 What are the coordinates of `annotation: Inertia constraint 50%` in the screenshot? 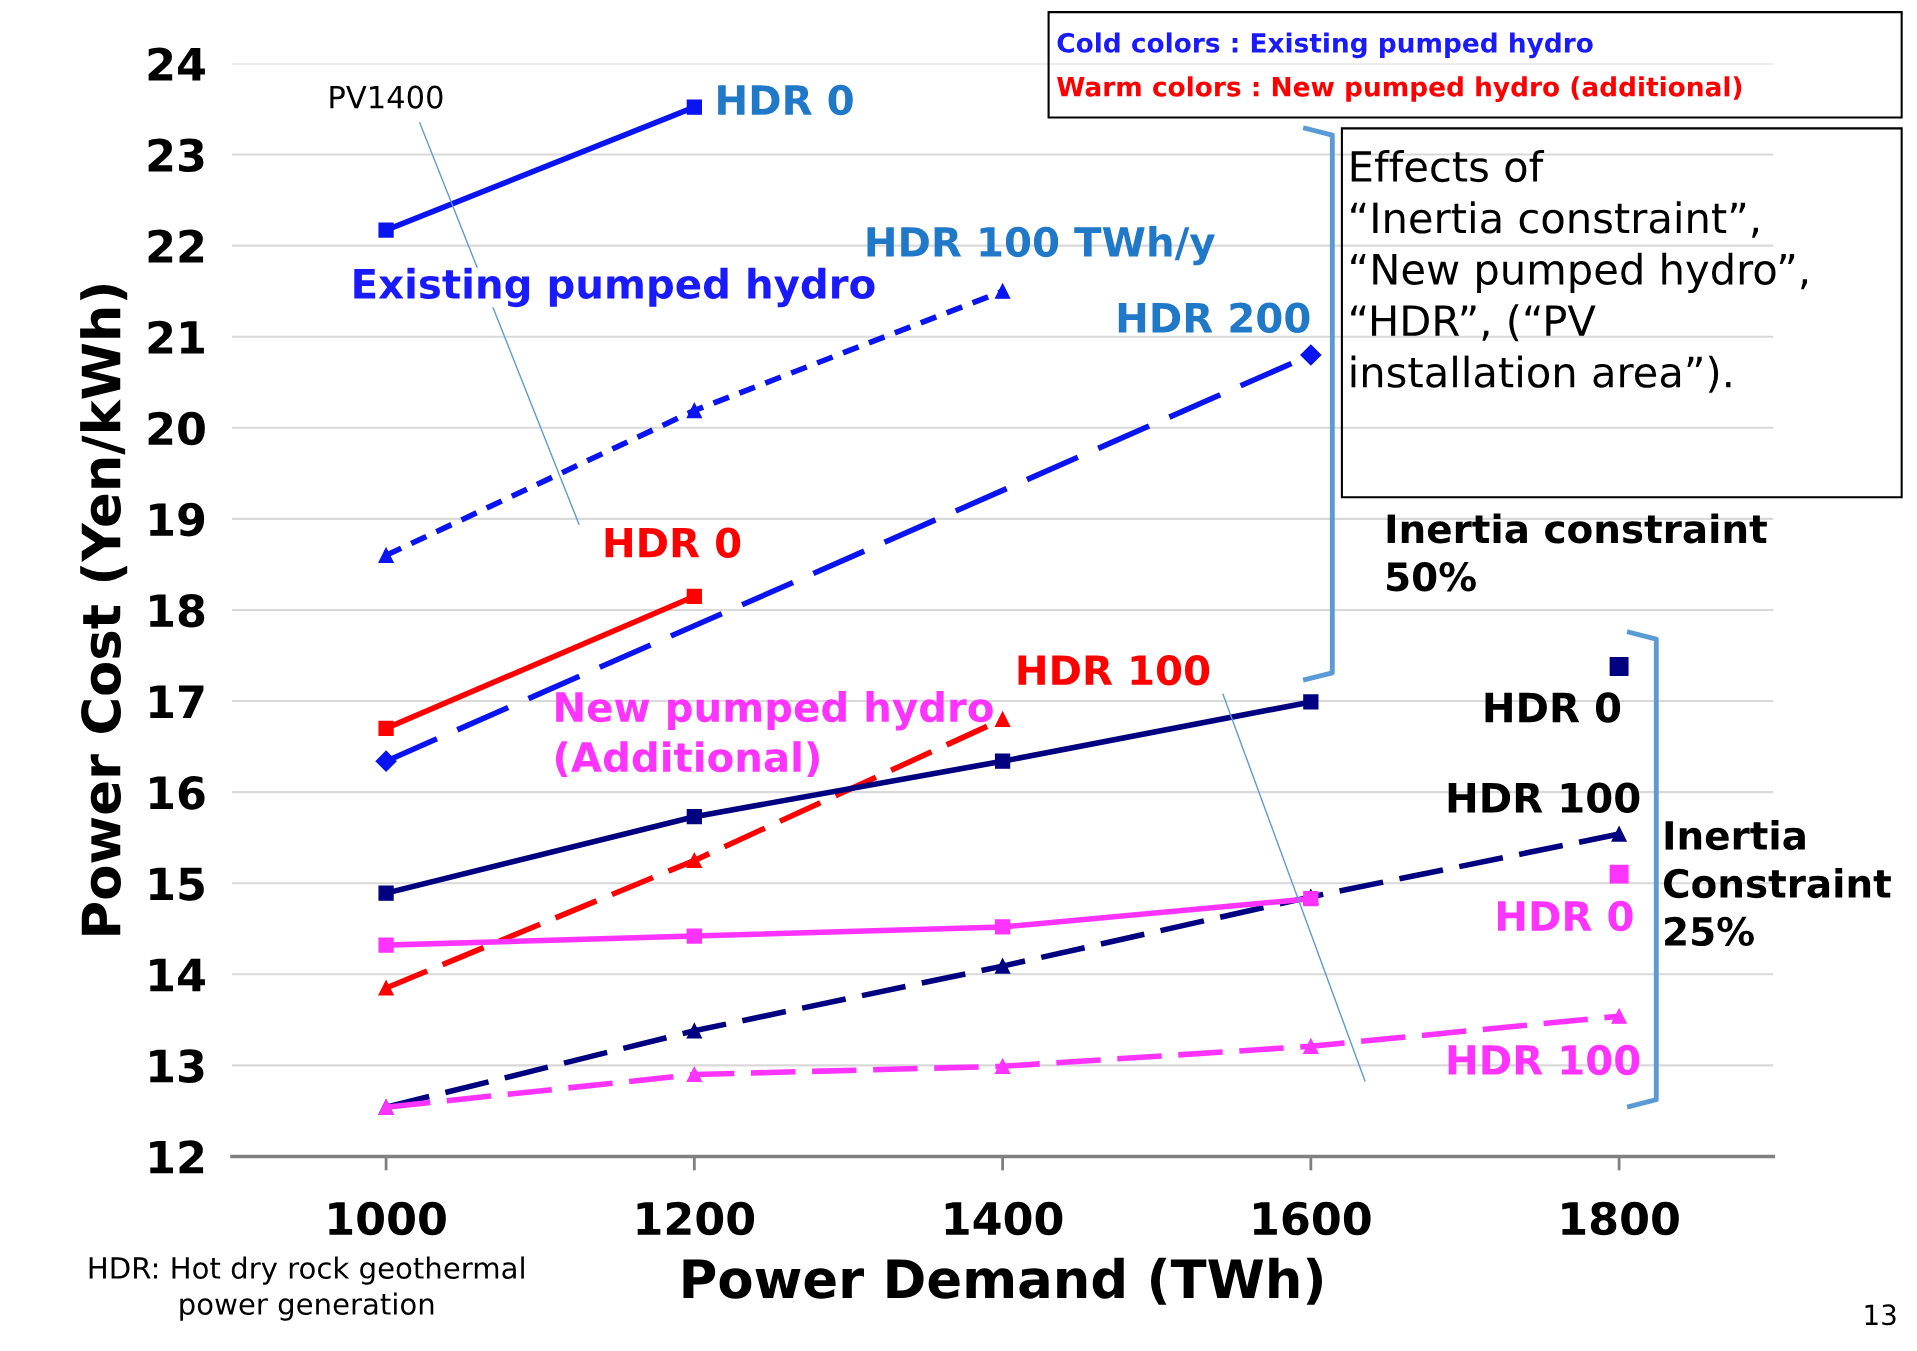 It's located at (1577, 552).